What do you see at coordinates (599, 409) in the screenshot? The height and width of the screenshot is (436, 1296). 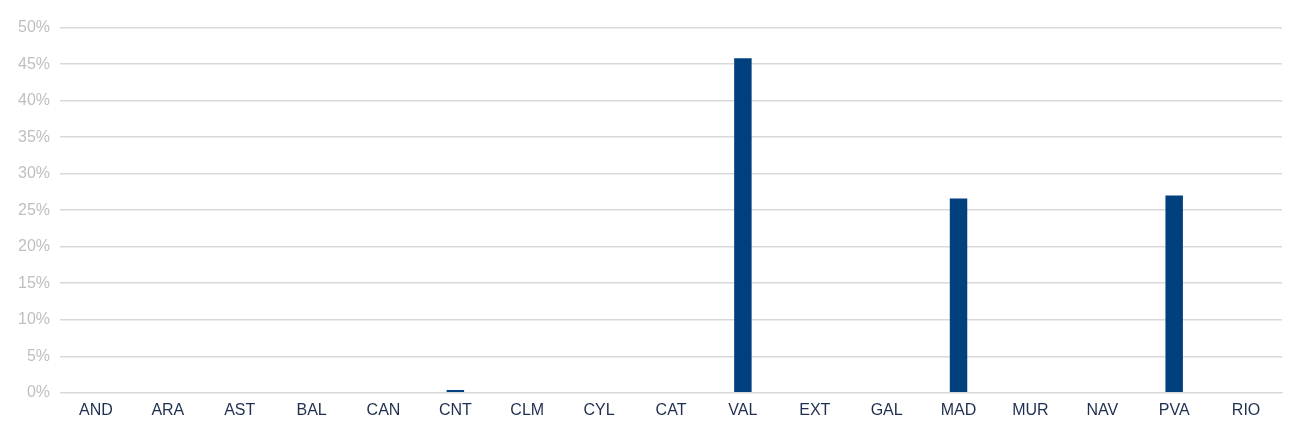 I see `x-tick-label: CYL` at bounding box center [599, 409].